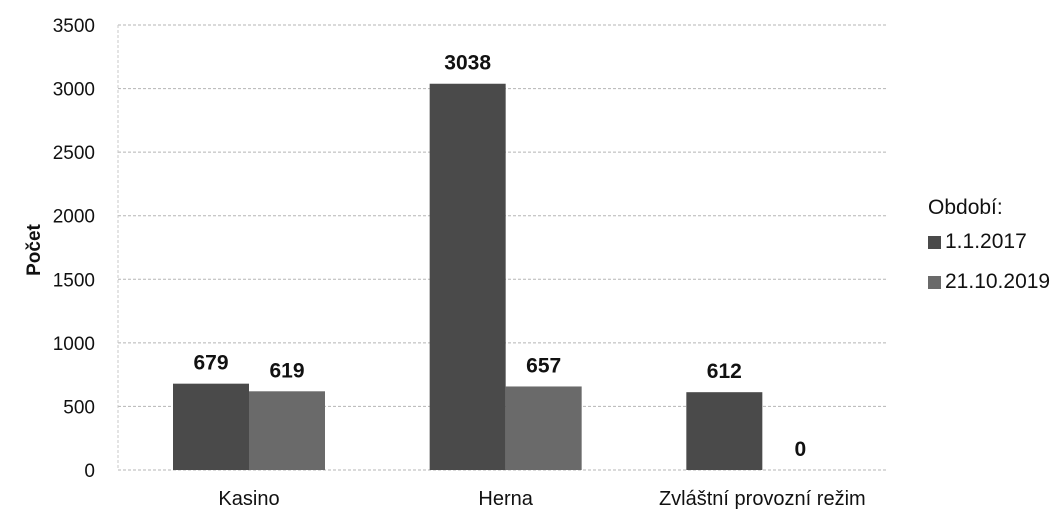 This screenshot has height=512, width=1061. What do you see at coordinates (74, 90) in the screenshot?
I see `y-tick-label: 3000` at bounding box center [74, 90].